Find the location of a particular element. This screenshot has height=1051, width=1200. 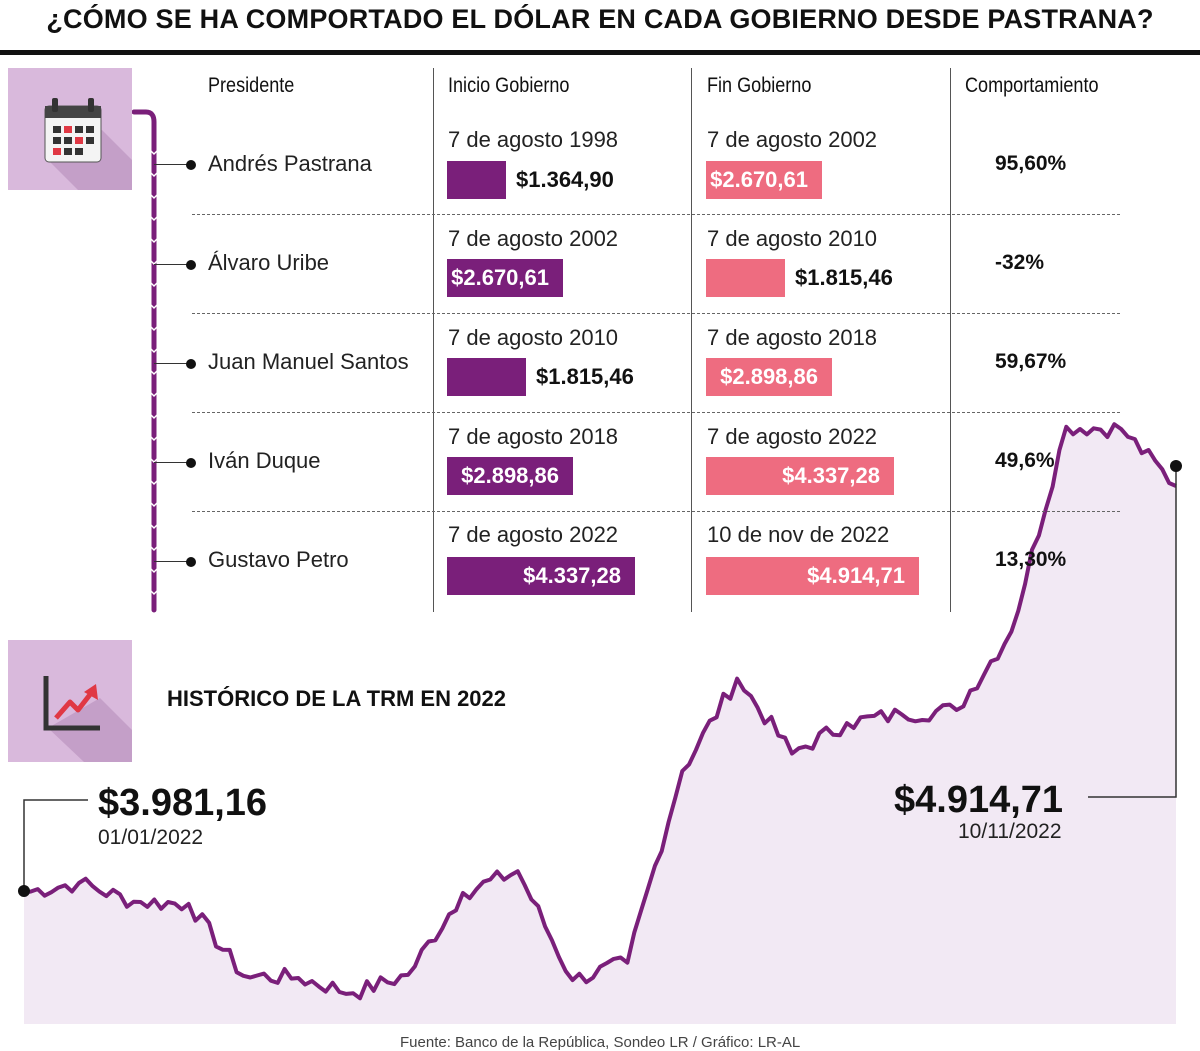

change-percent: 13,30% is located at coordinates (1031, 559).